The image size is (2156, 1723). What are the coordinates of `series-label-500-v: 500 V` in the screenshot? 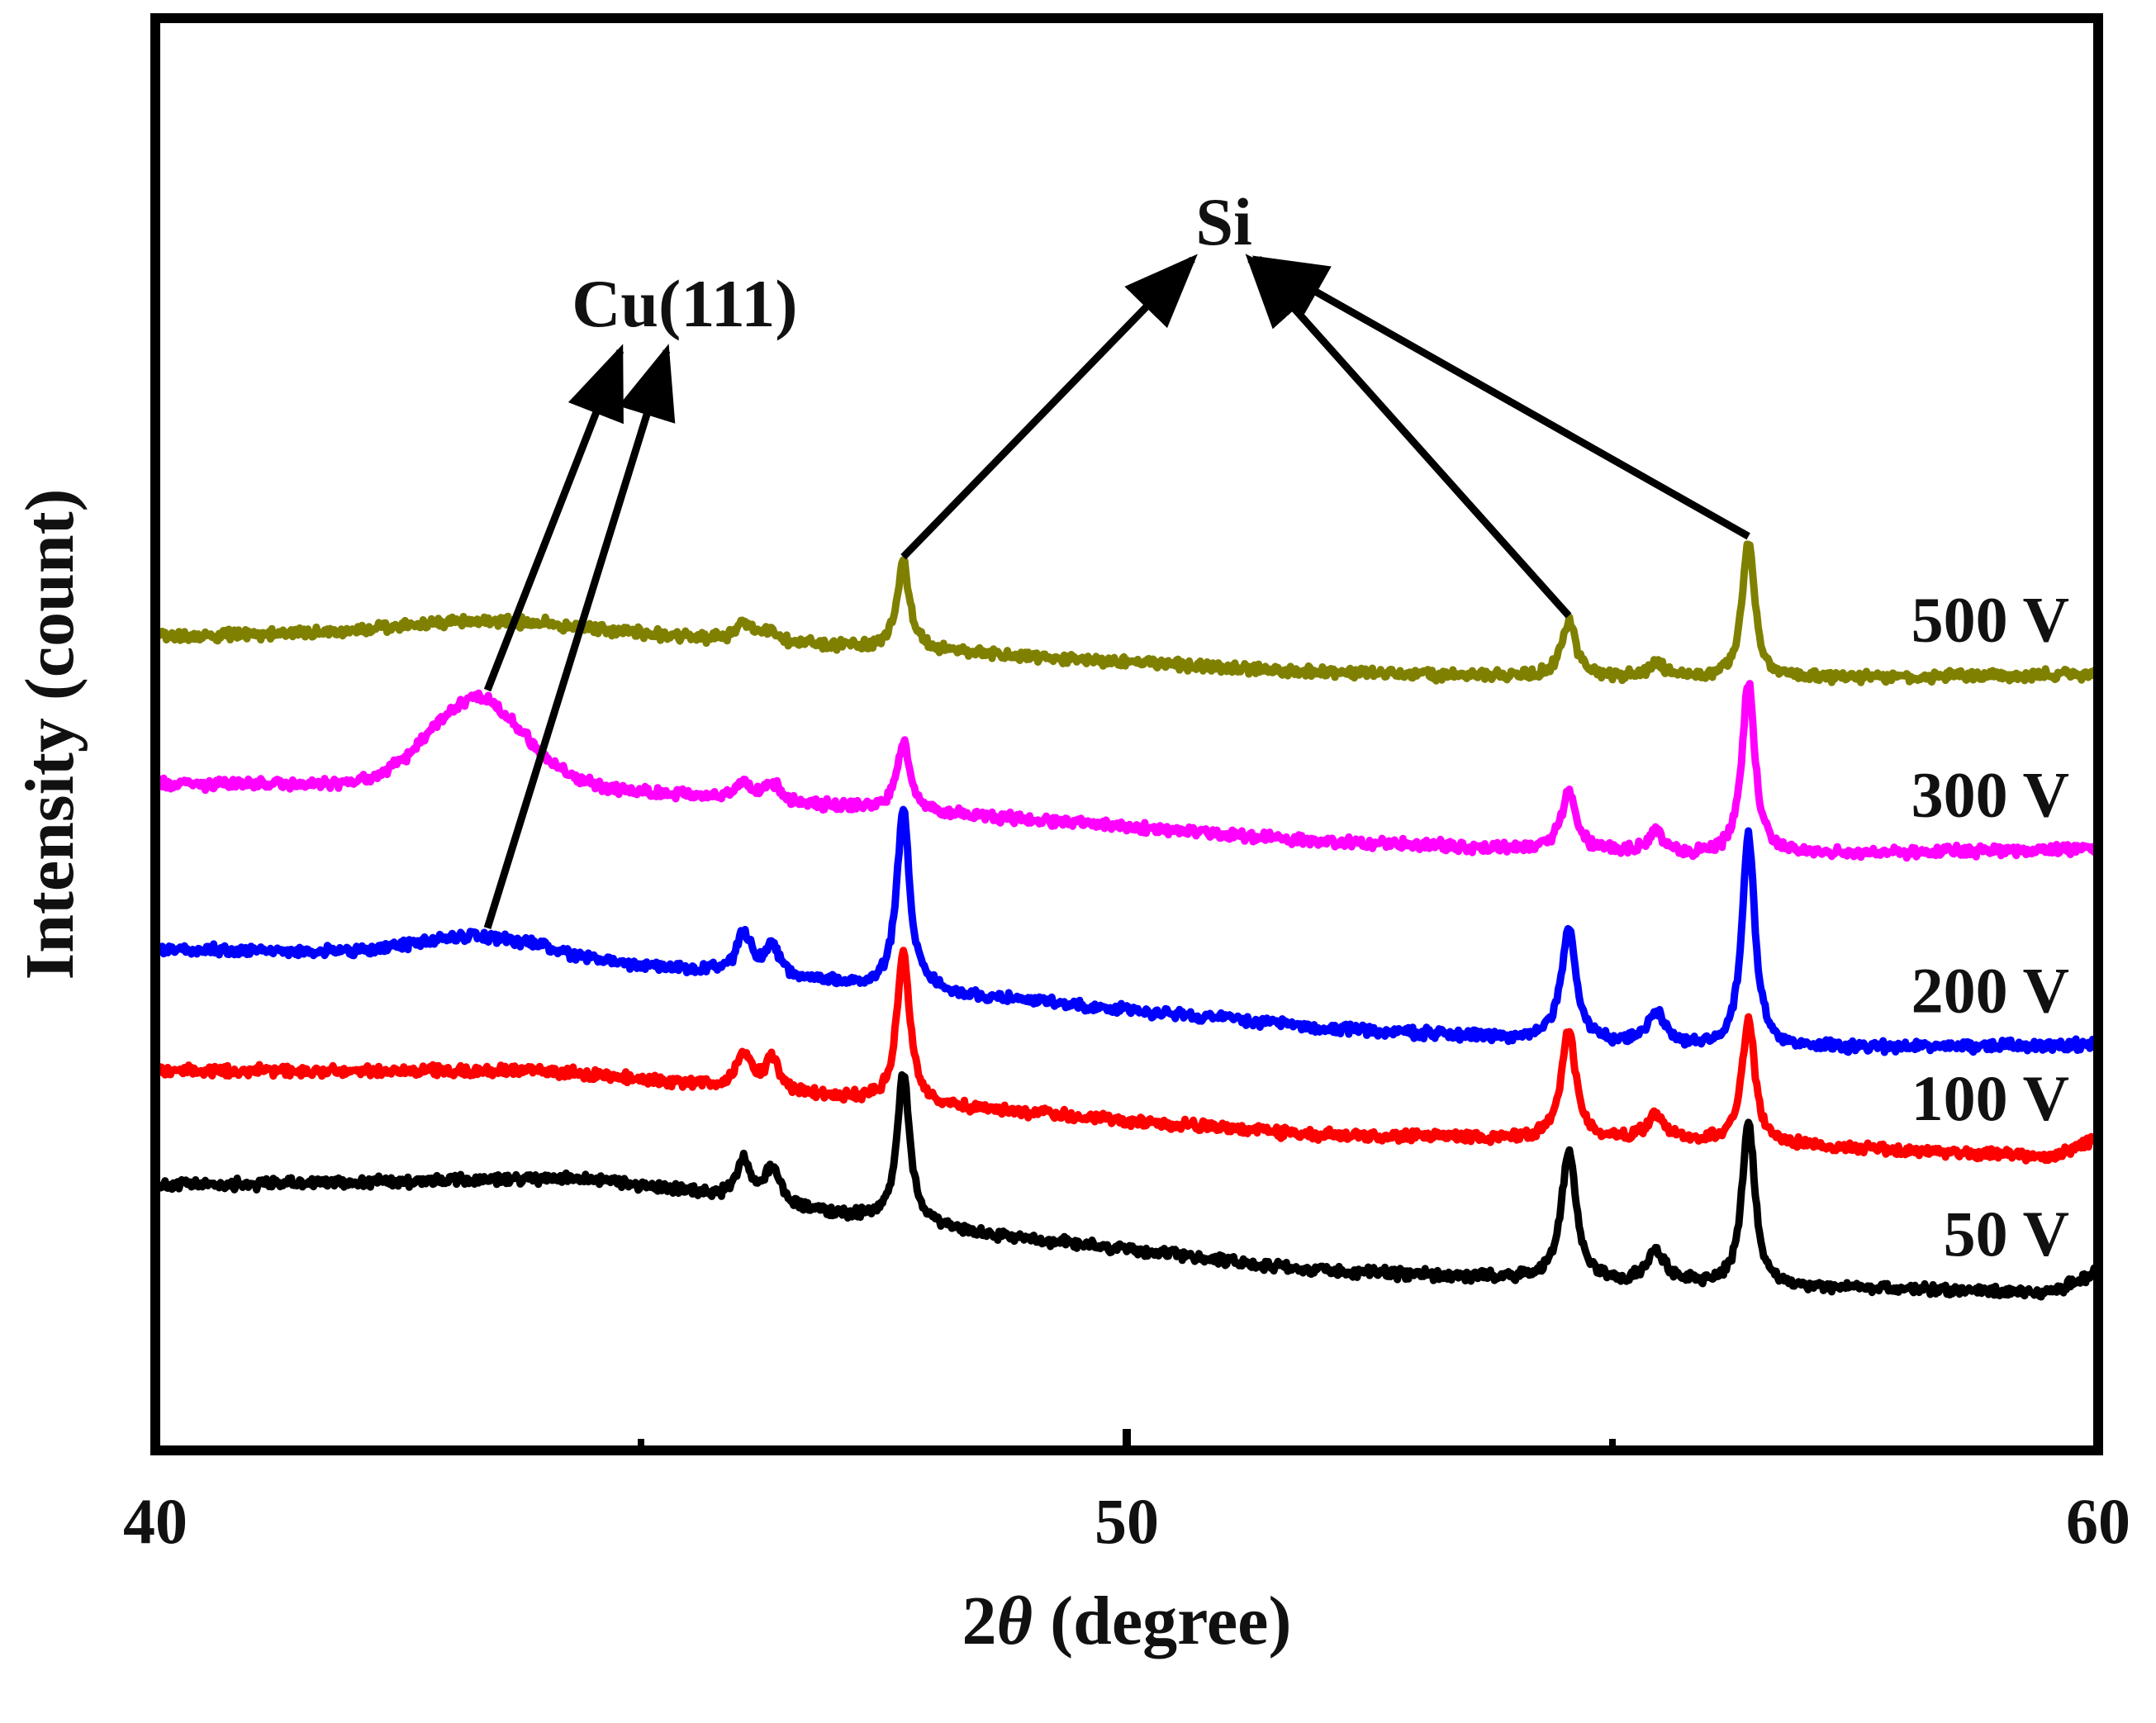 It's located at (1990, 620).